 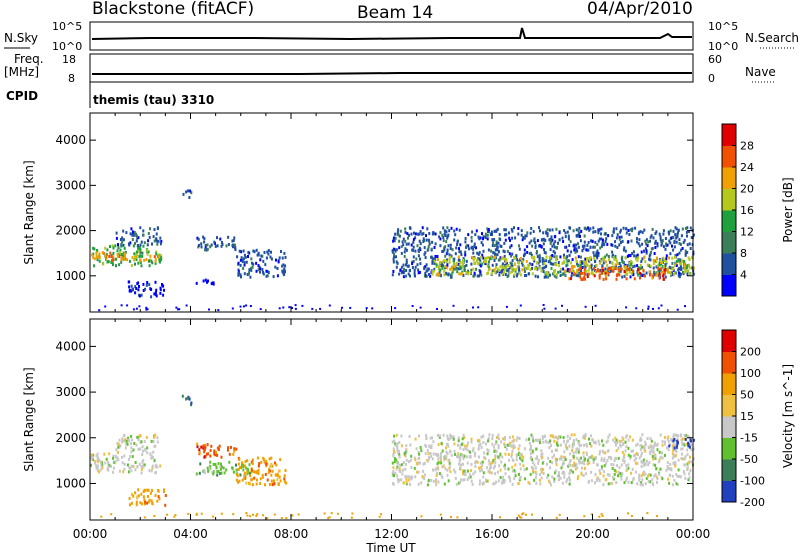 What do you see at coordinates (693, 534) in the screenshot?
I see `time-tick-label: 00:00` at bounding box center [693, 534].